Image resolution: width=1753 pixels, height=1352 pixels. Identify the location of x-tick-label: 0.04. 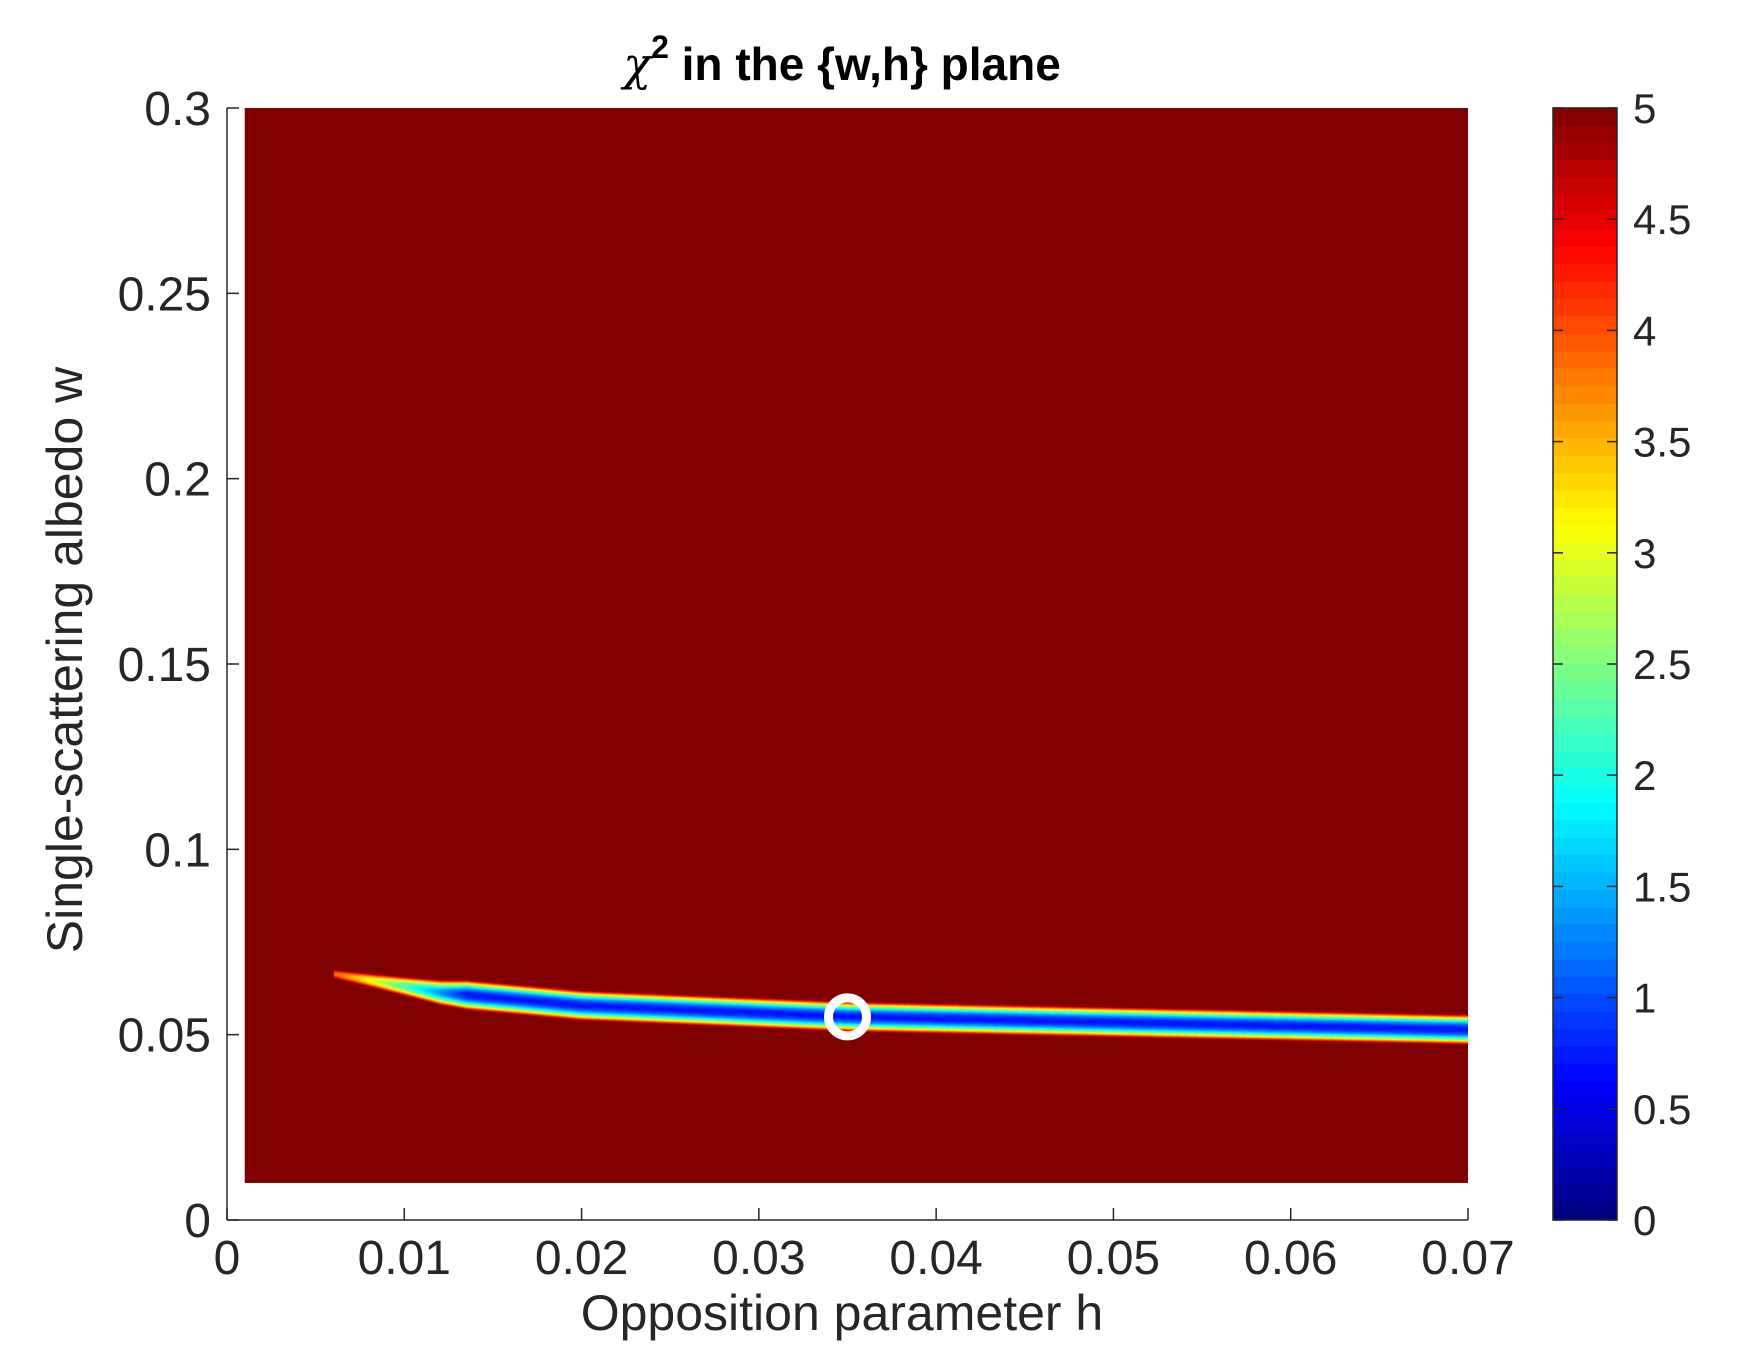
(935, 1258).